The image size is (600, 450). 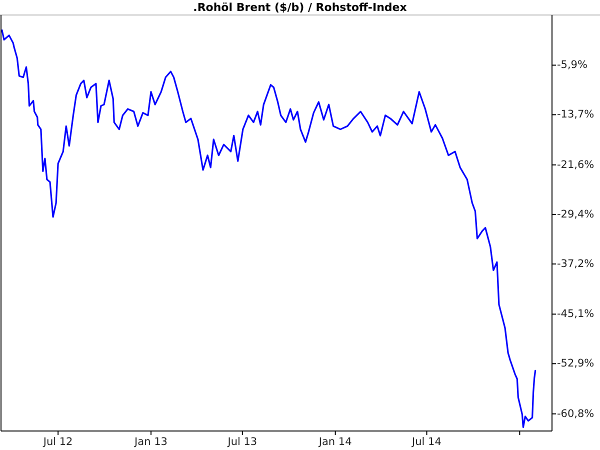 I want to click on y-tick-label: -5,9%, so click(x=572, y=65).